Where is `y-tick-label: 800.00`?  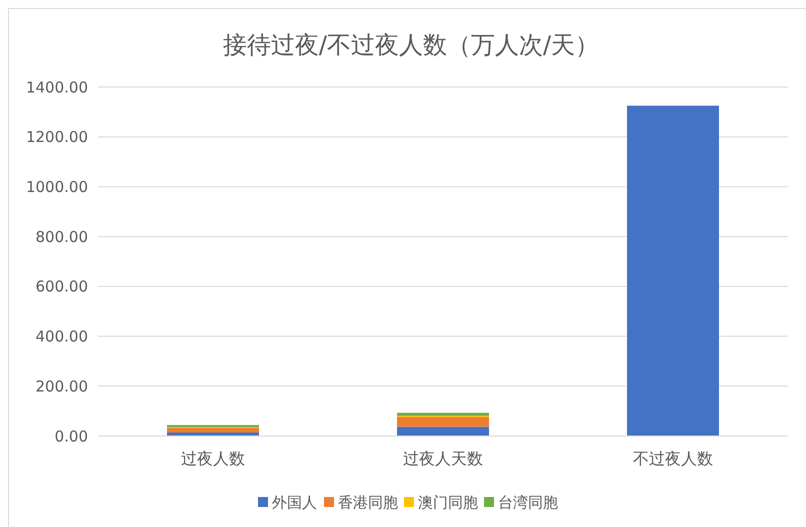
y-tick-label: 800.00 is located at coordinates (62, 237).